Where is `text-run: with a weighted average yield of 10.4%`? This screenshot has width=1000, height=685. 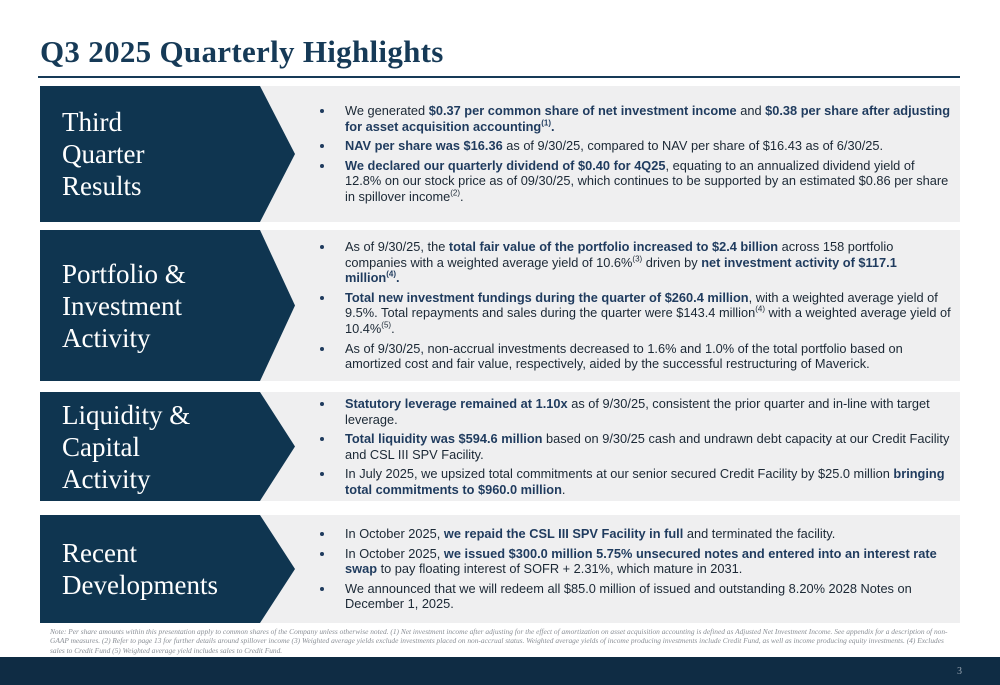 text-run: with a weighted average yield of 10.4% is located at coordinates (648, 320).